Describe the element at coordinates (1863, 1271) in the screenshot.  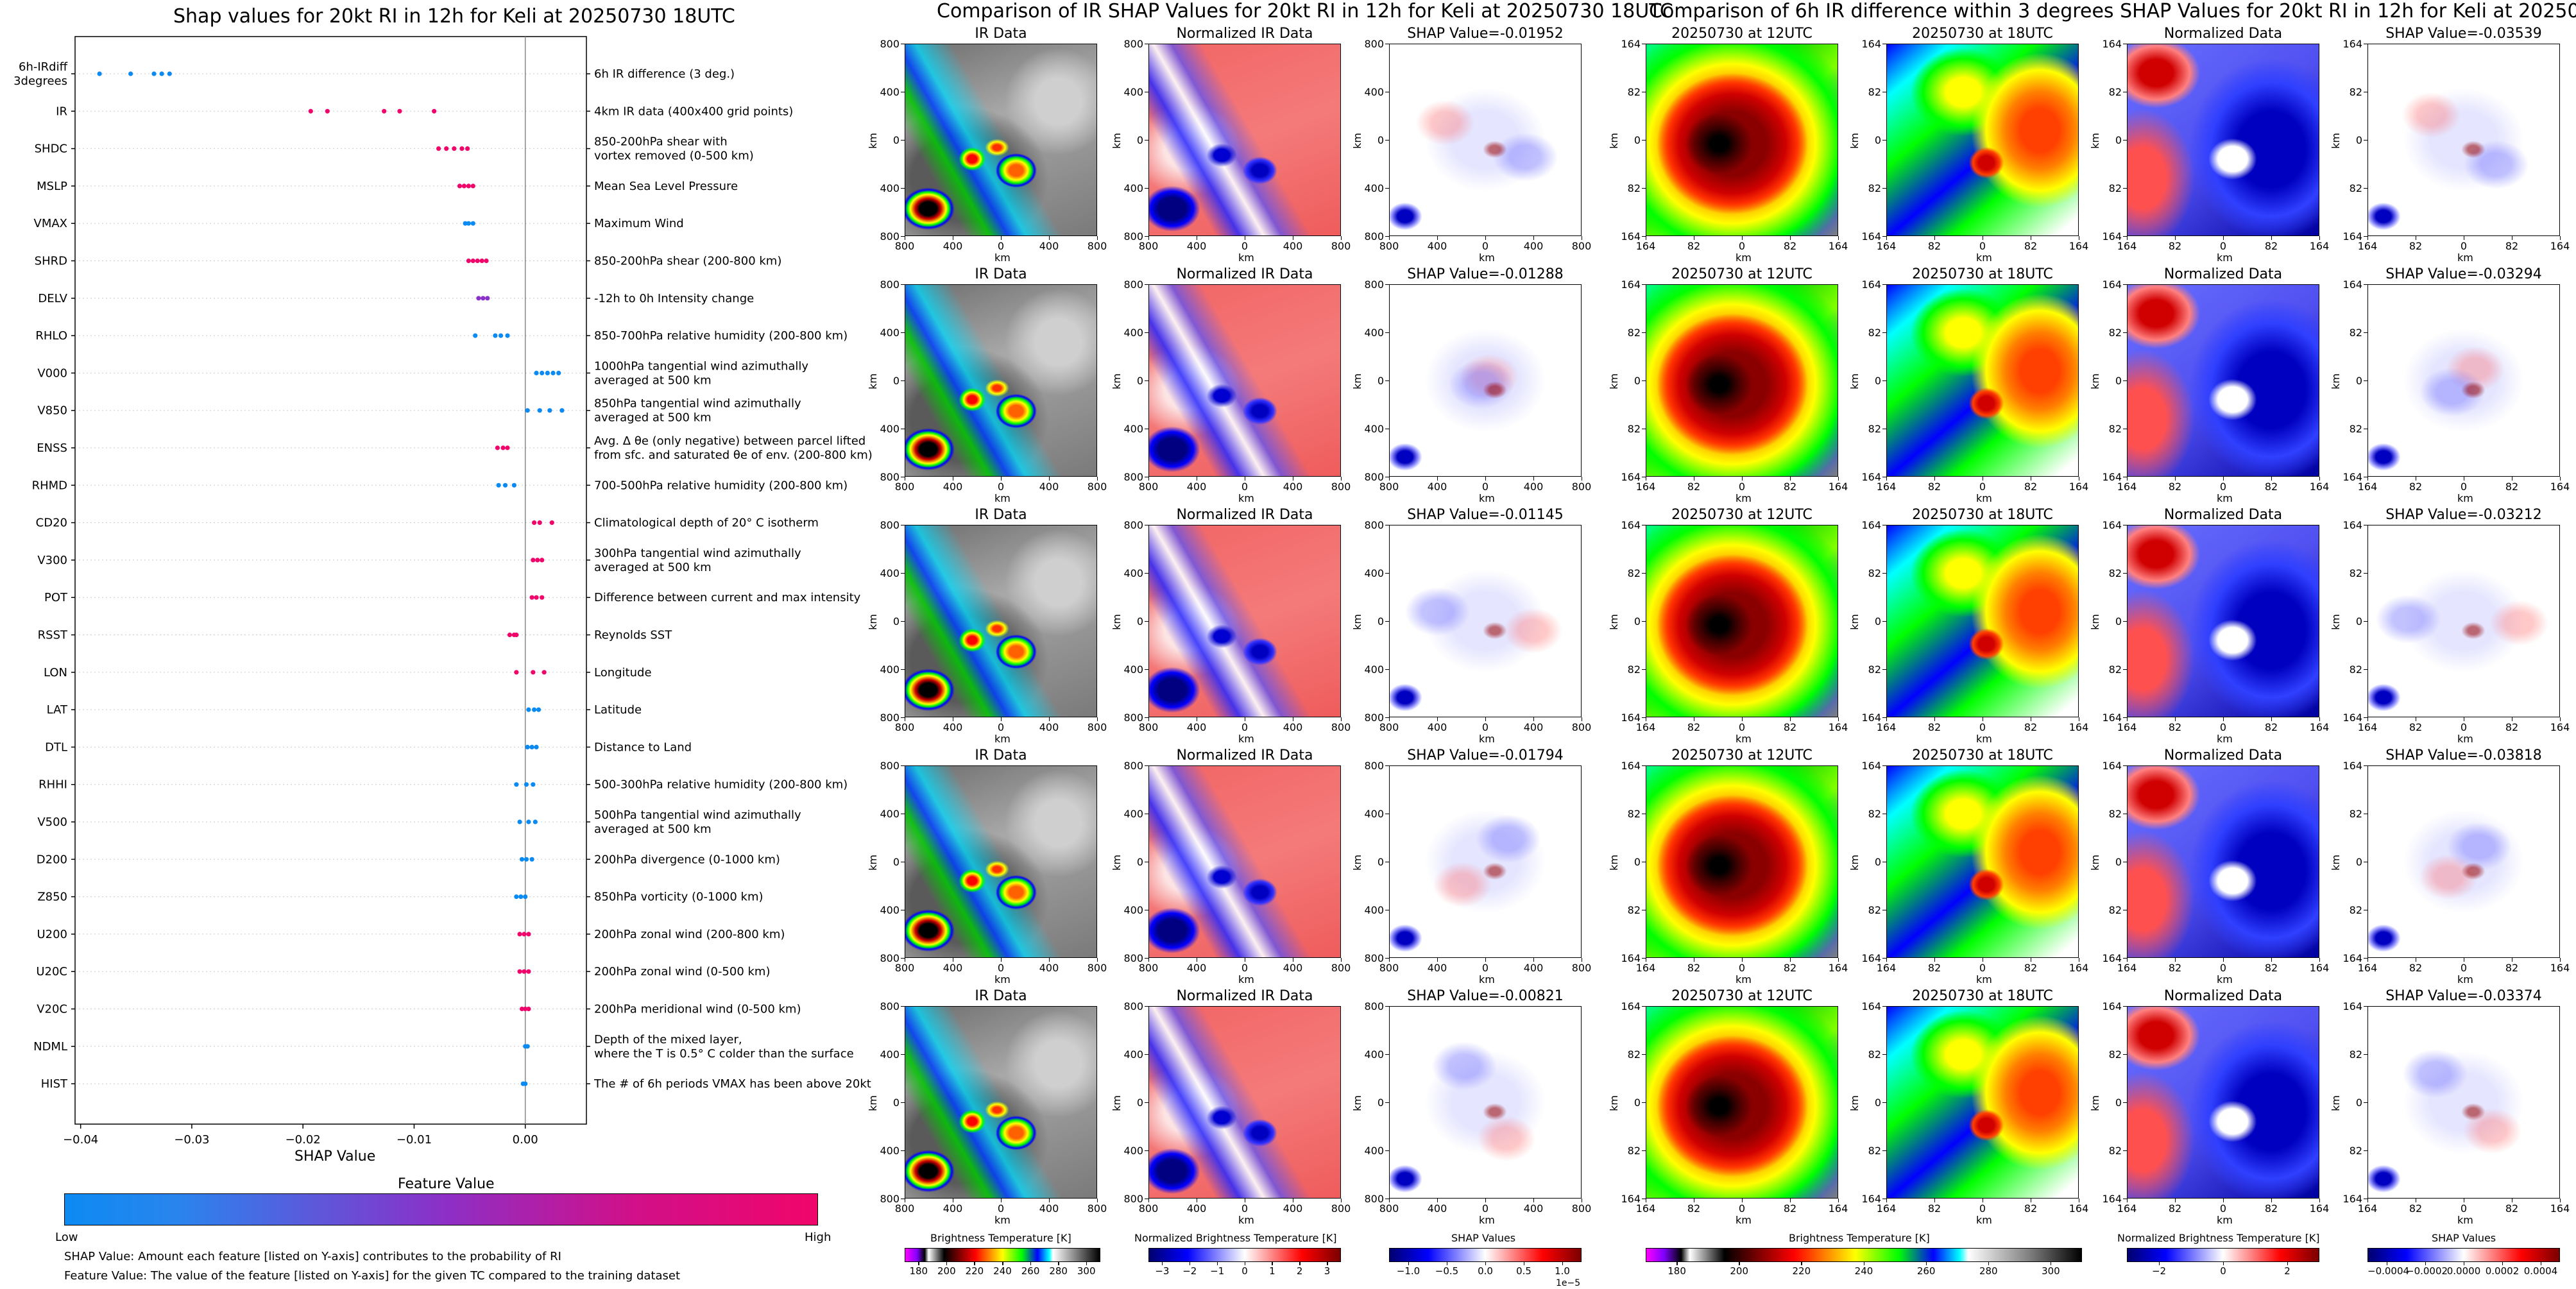
I see `colorbar-tick-label: 240` at that location.